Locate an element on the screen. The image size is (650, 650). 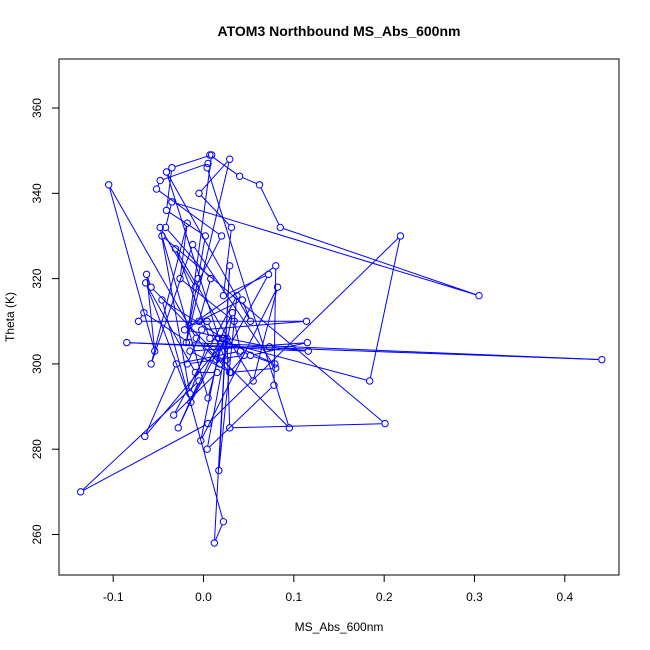
y-tick-label: 360 is located at coordinates (37, 108).